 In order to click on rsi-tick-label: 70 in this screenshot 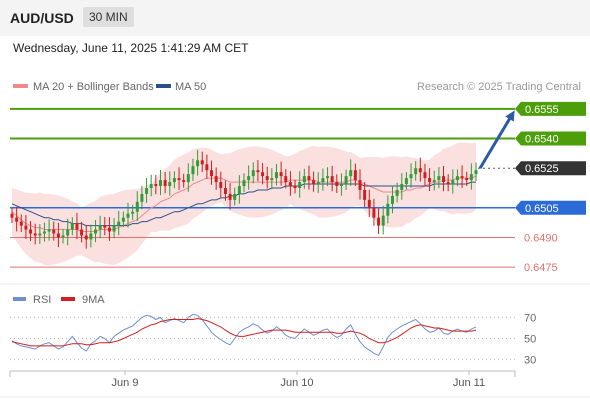, I will do `click(530, 318)`.